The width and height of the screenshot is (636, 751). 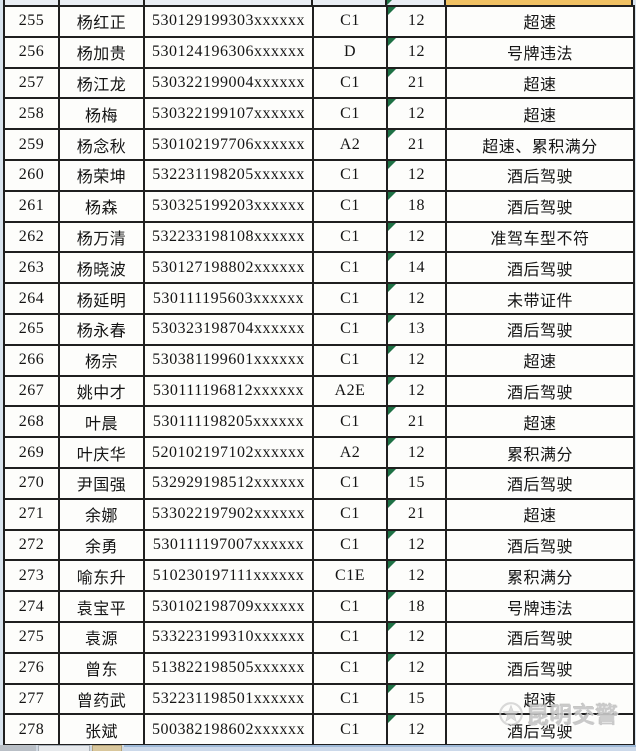 I want to click on name-cell: 杨荣坤, so click(x=101, y=175).